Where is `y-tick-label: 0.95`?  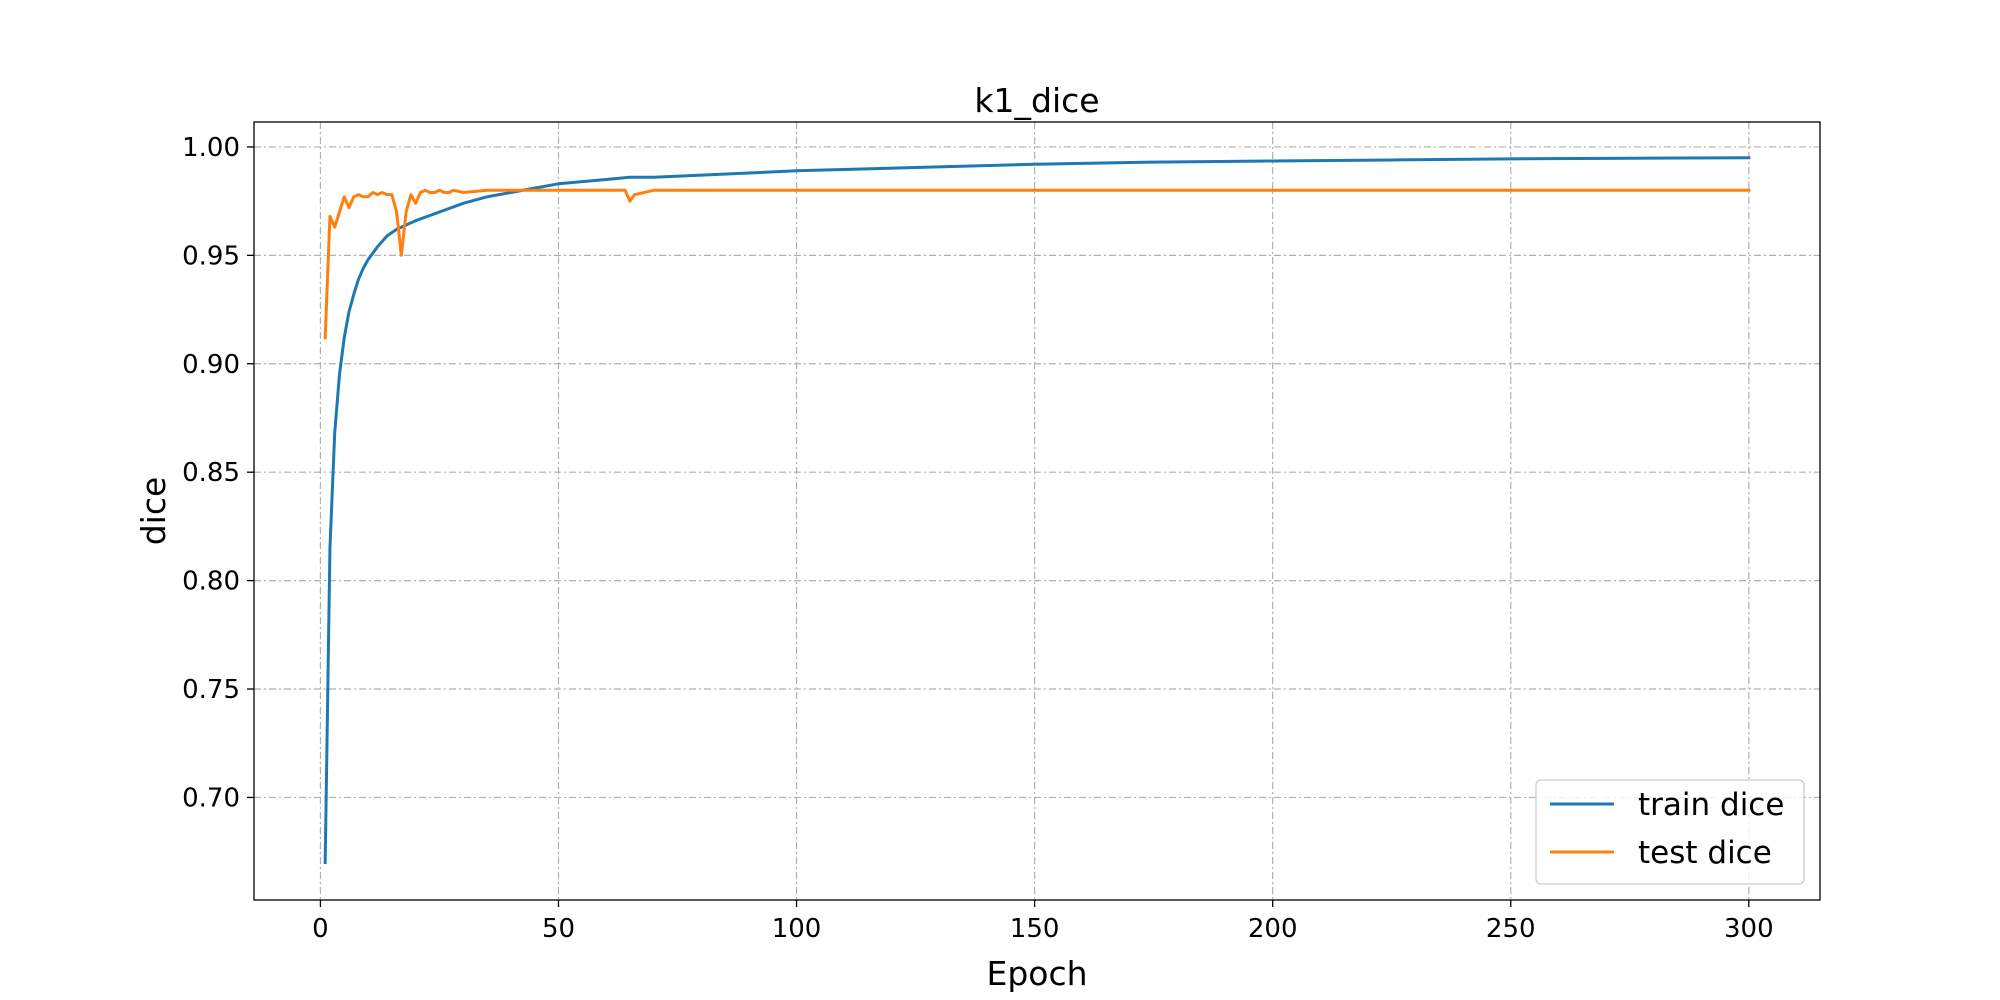 y-tick-label: 0.95 is located at coordinates (211, 256).